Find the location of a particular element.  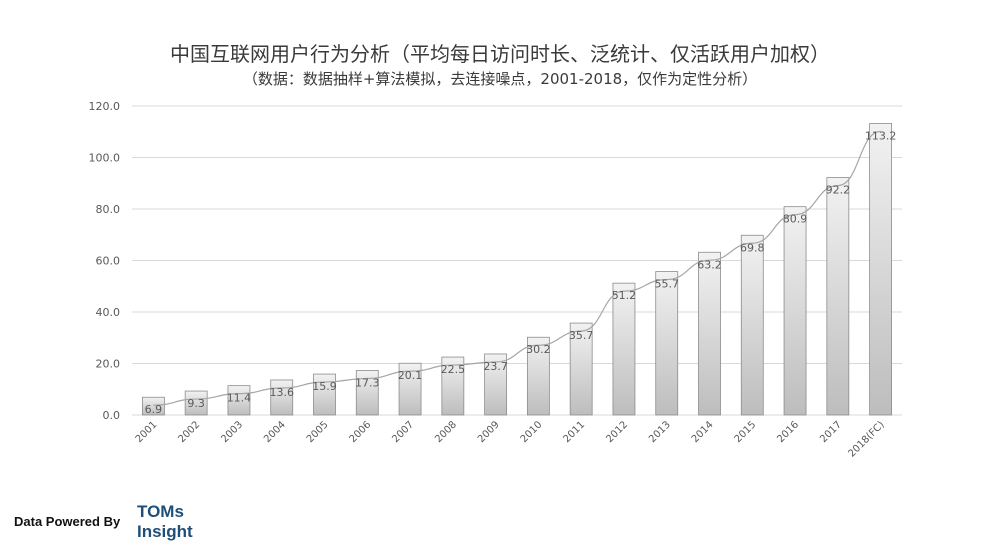

y-tick-label: 0.0 is located at coordinates (112, 415).